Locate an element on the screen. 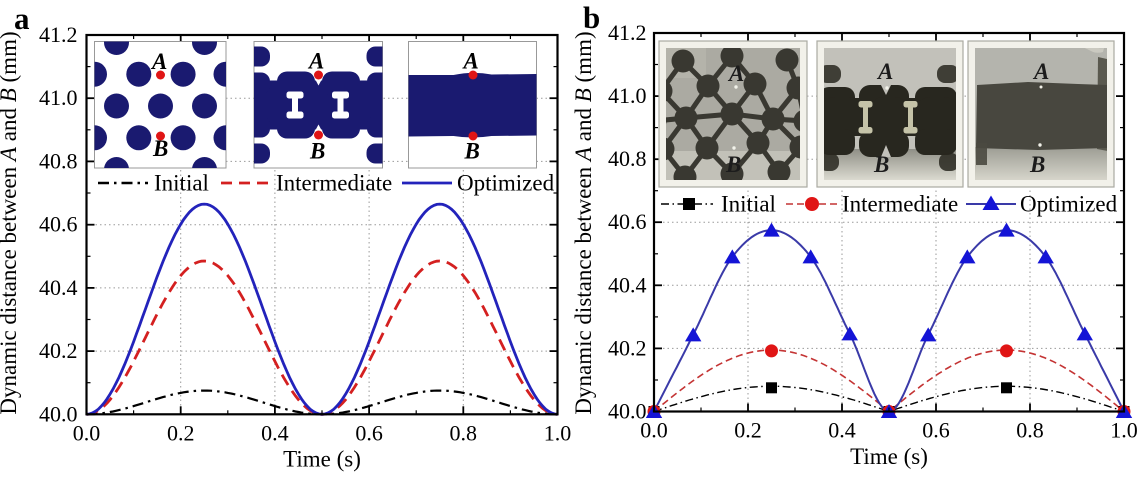 Image resolution: width=1144 pixels, height=478 pixels. svg-text: b is located at coordinates (591, 17).